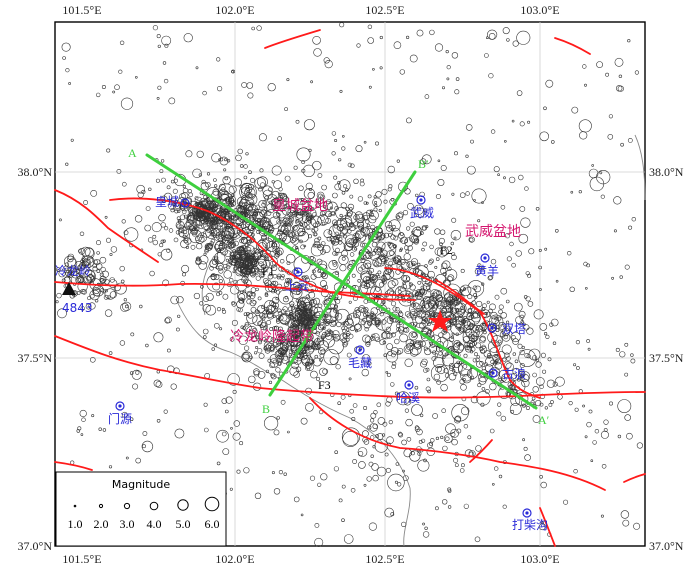  I want to click on town-label-maozang: 毛藏, so click(360, 363).